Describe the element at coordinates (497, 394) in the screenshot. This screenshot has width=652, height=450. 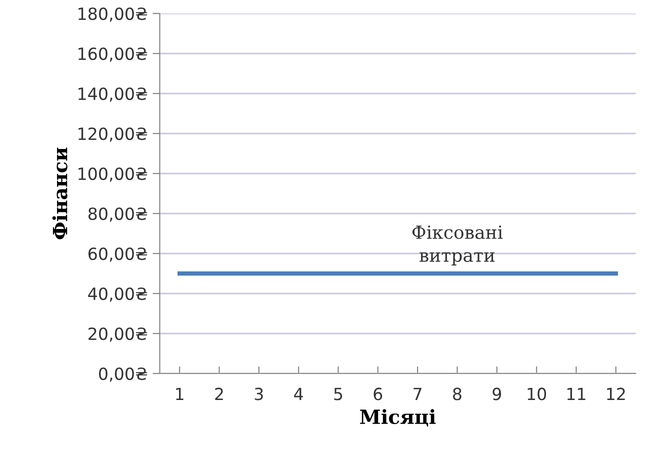
I see `x-tick-label: 9` at that location.